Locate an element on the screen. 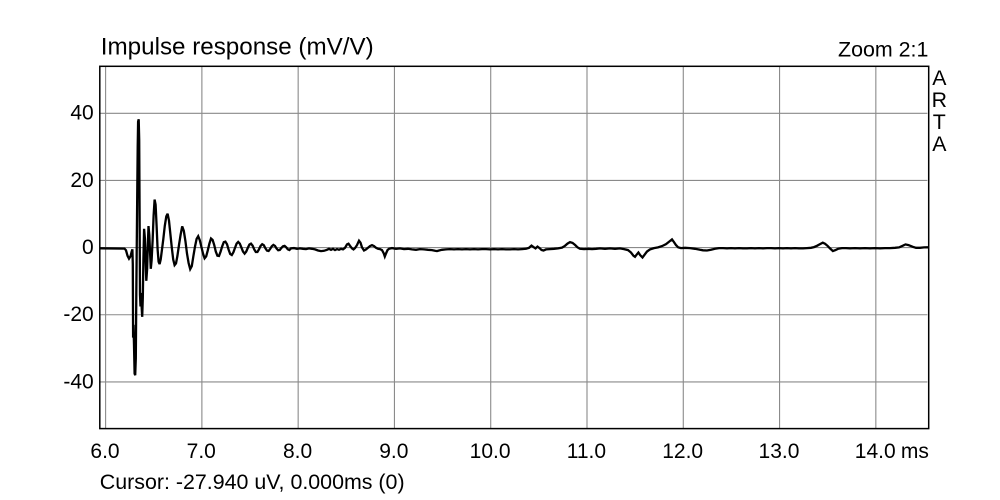 Image resolution: width=1000 pixels, height=500 pixels. svg-text: -20 is located at coordinates (78, 314).